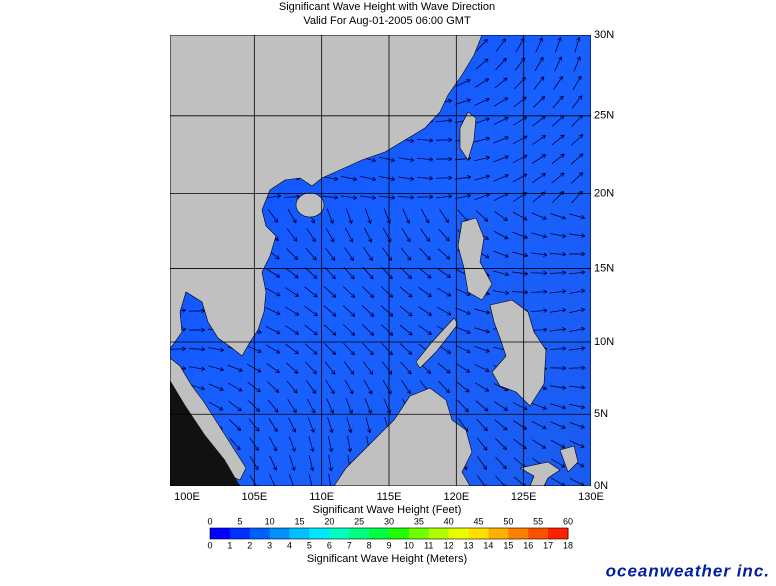 The height and width of the screenshot is (586, 776). I want to click on lon-tick-label: 125E, so click(524, 497).